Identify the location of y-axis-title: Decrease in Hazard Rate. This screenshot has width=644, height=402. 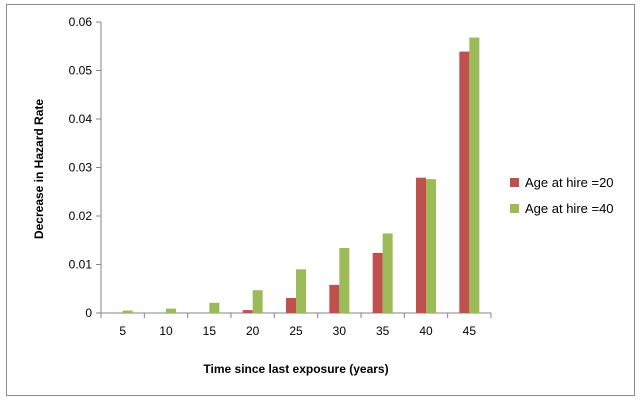
(39, 169).